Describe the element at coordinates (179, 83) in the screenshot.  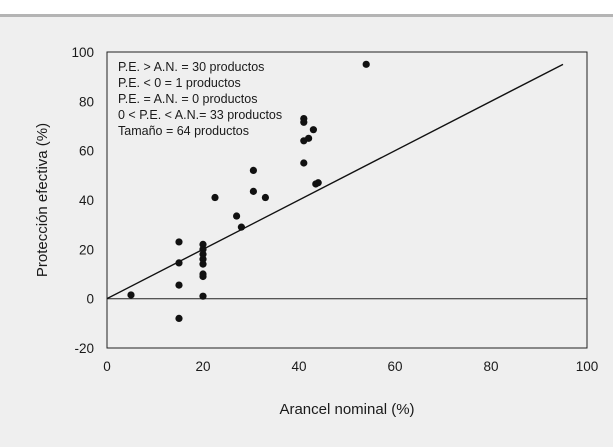
I see `annotation-line: P.E. < 0 = 1 productos` at that location.